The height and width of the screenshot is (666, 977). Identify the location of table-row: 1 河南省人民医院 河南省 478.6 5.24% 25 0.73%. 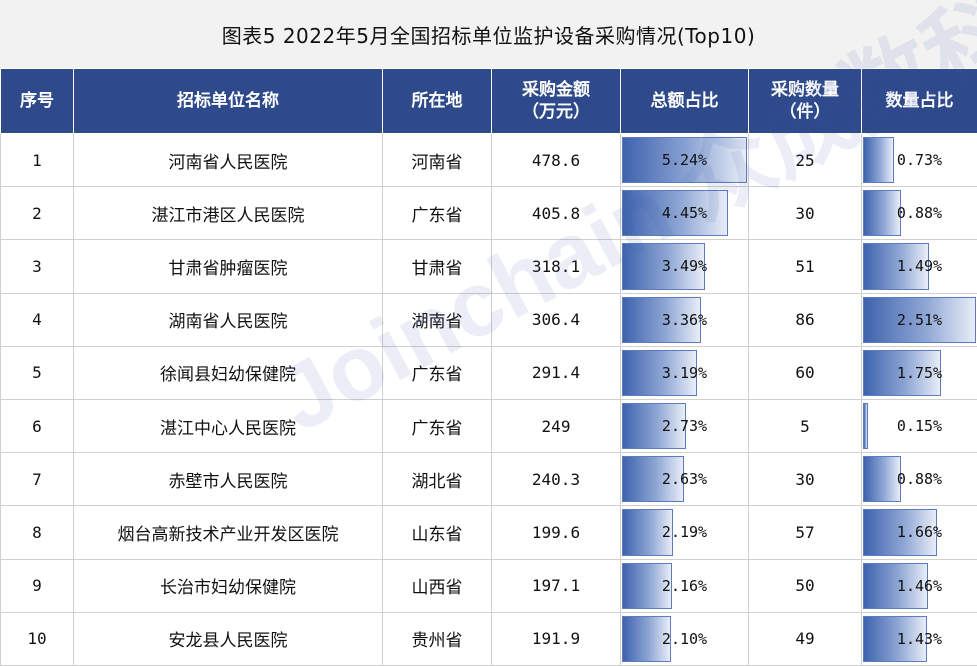
(488, 160).